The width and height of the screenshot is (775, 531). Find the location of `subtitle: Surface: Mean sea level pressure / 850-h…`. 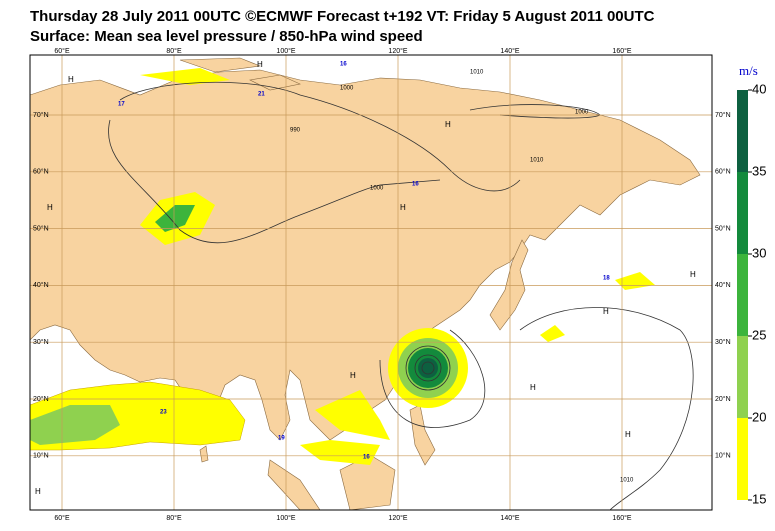

subtitle: Surface: Mean sea level pressure / 850-h… is located at coordinates (226, 36).